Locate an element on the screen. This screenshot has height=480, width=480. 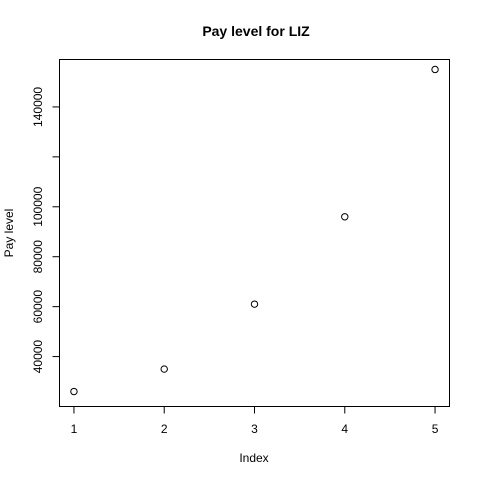
x-tick-label: 2 is located at coordinates (164, 429).